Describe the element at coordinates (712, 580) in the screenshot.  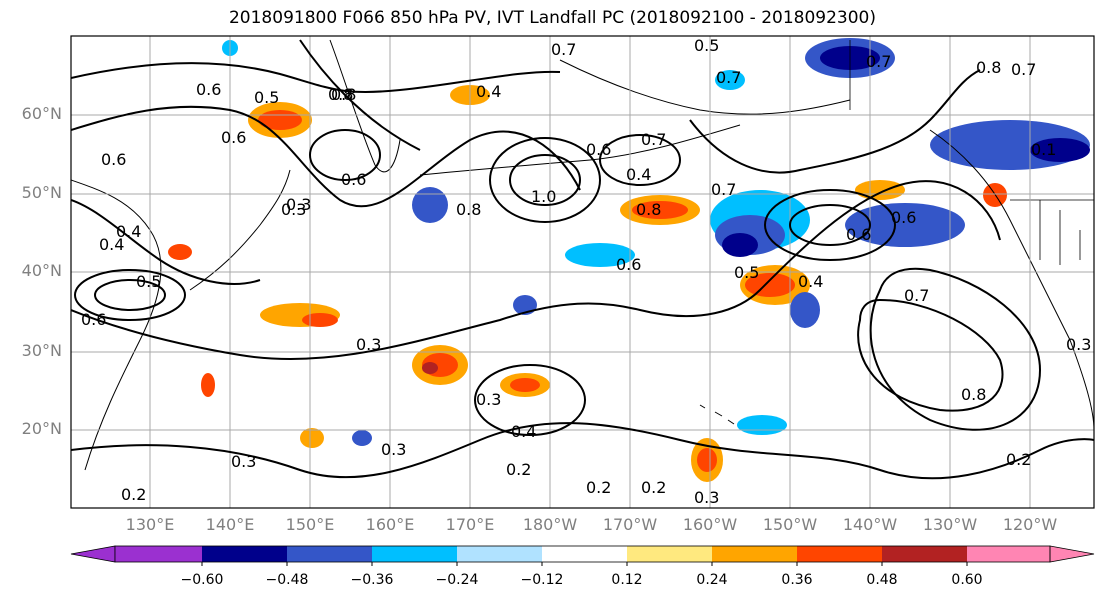
I see `colorbar-tick-label: 0.24` at that location.